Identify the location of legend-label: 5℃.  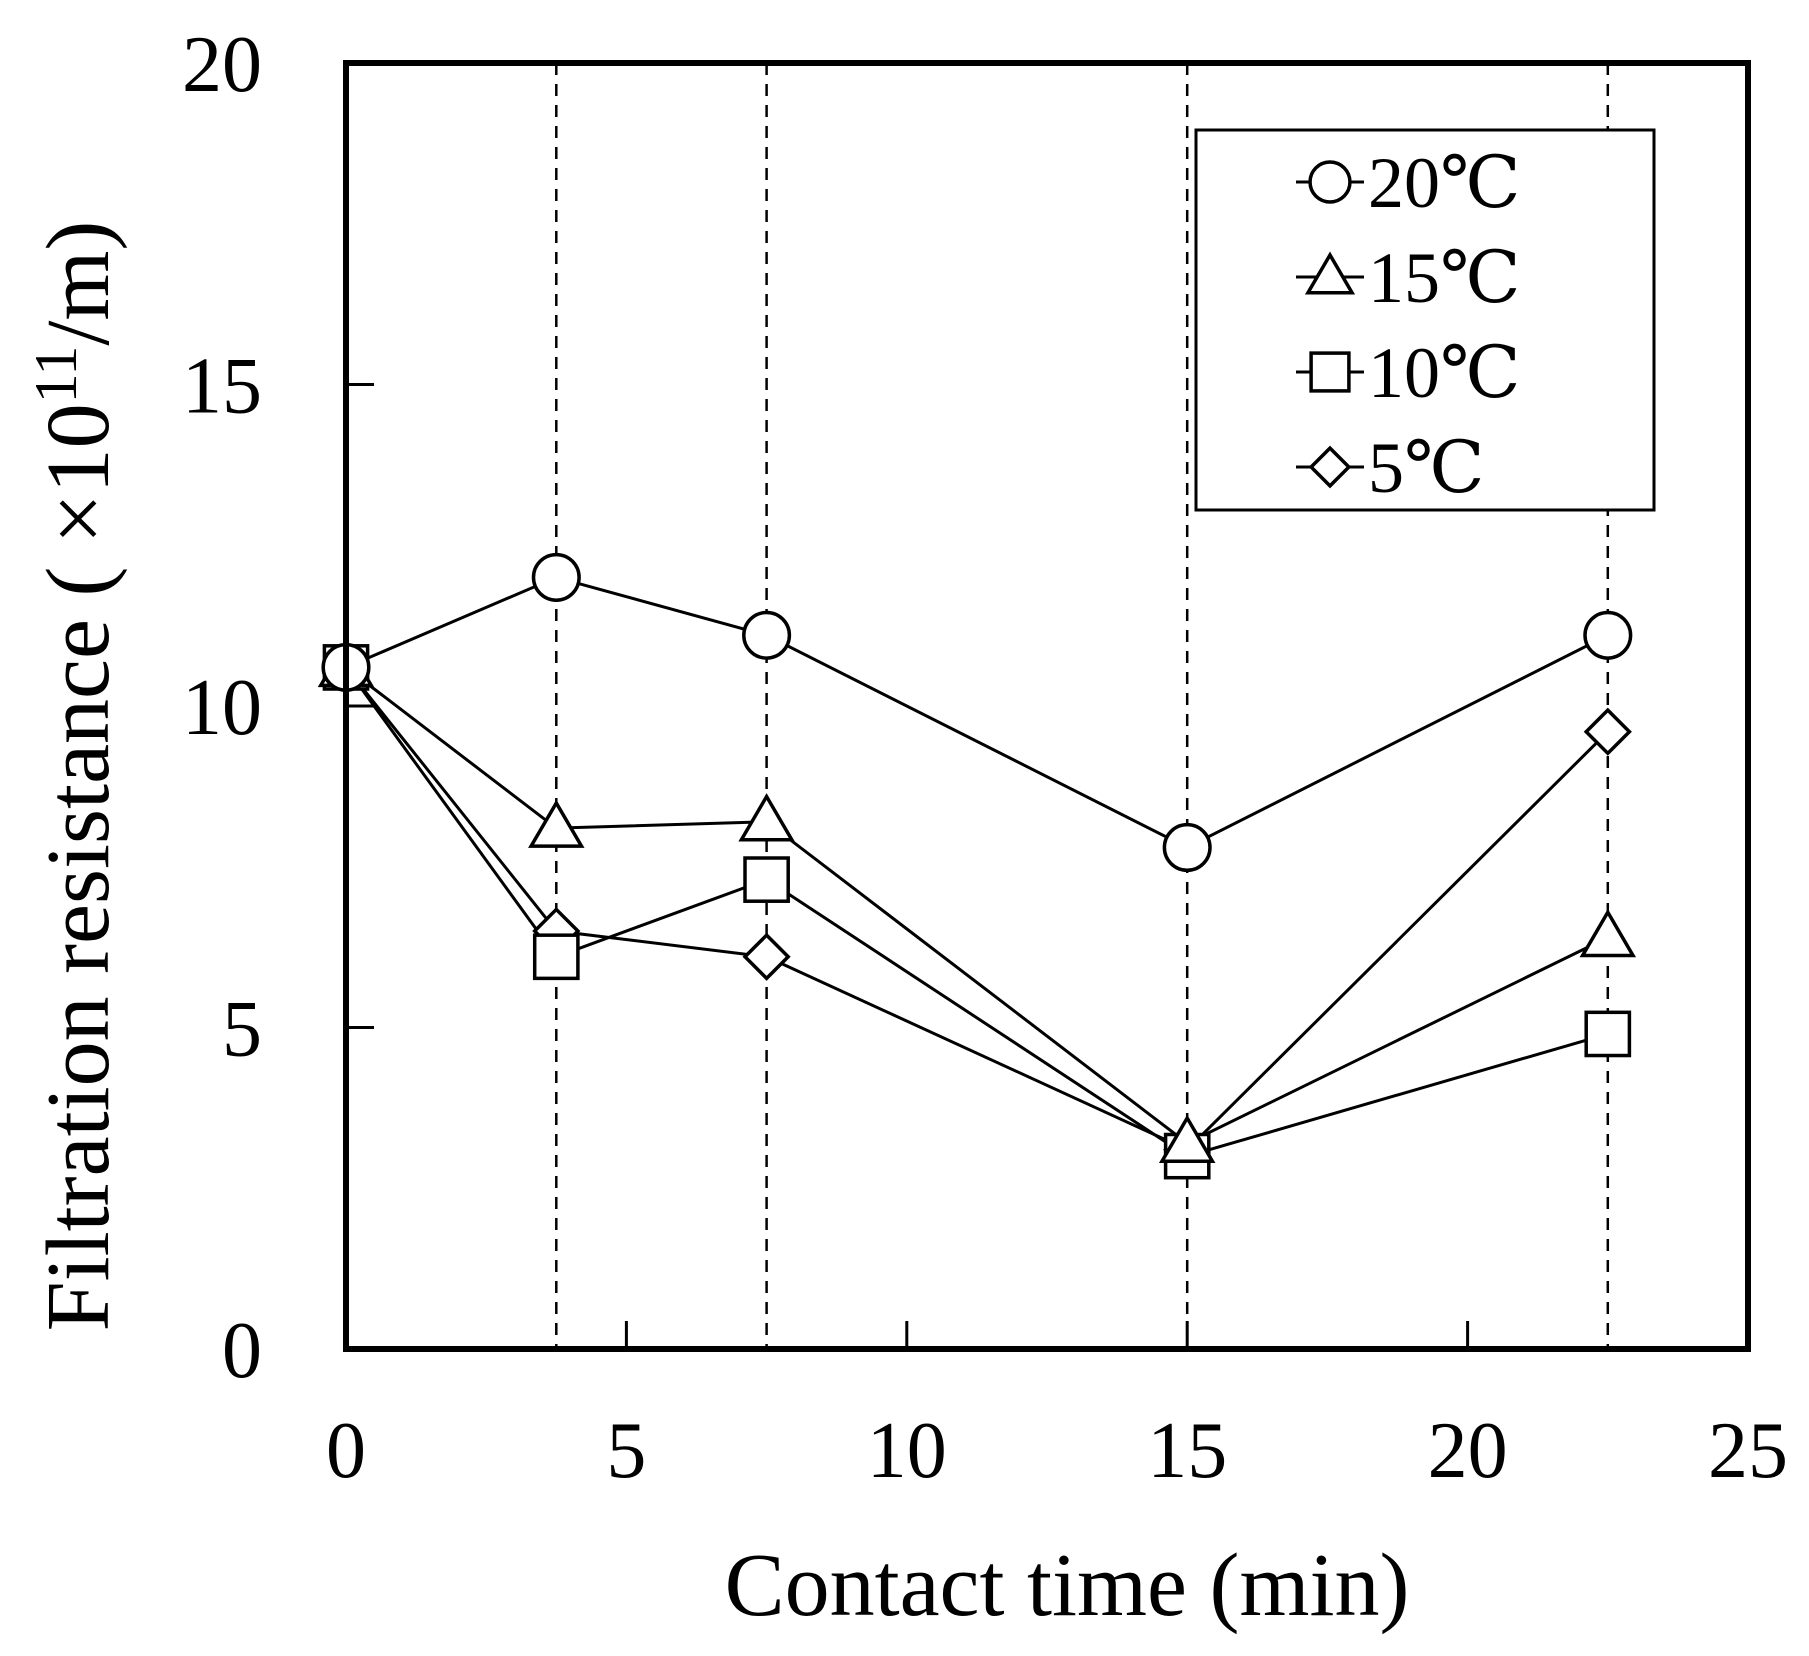
(1426, 468).